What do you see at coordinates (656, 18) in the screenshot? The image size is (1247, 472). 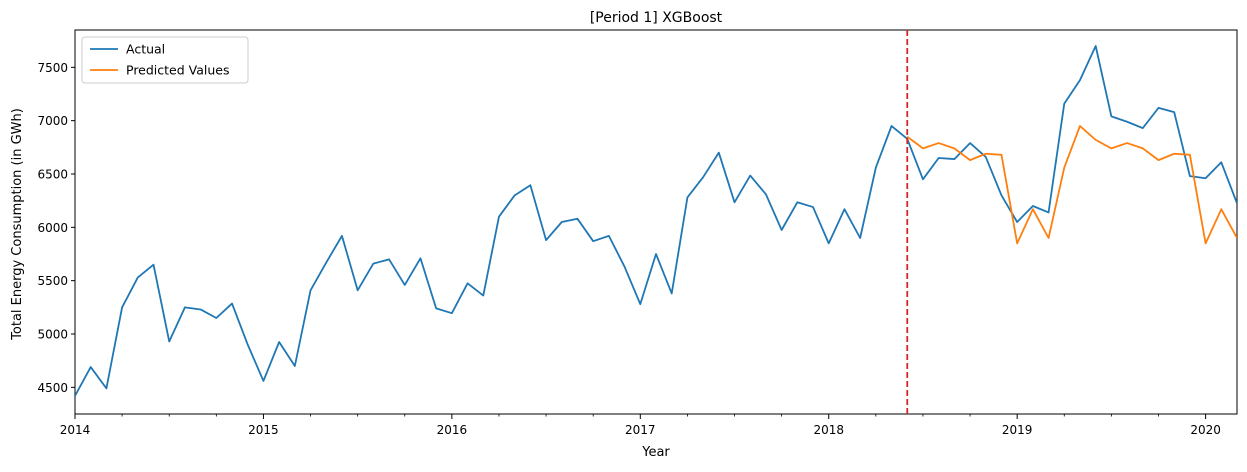 I see `chart-title: [Period 1] XGBoost` at bounding box center [656, 18].